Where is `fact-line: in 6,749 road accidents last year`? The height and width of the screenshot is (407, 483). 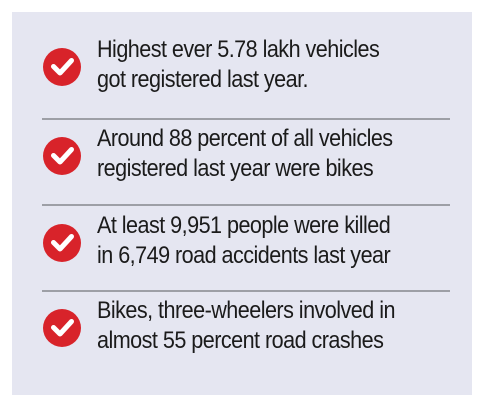
fact-line: in 6,749 road accidents last year is located at coordinates (244, 255).